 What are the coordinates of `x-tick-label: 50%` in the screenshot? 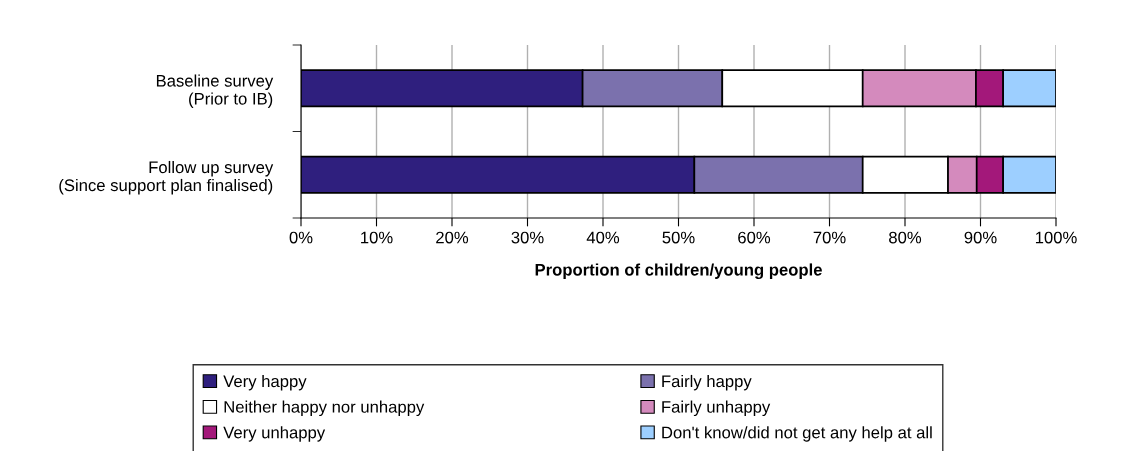 It's located at (678, 237).